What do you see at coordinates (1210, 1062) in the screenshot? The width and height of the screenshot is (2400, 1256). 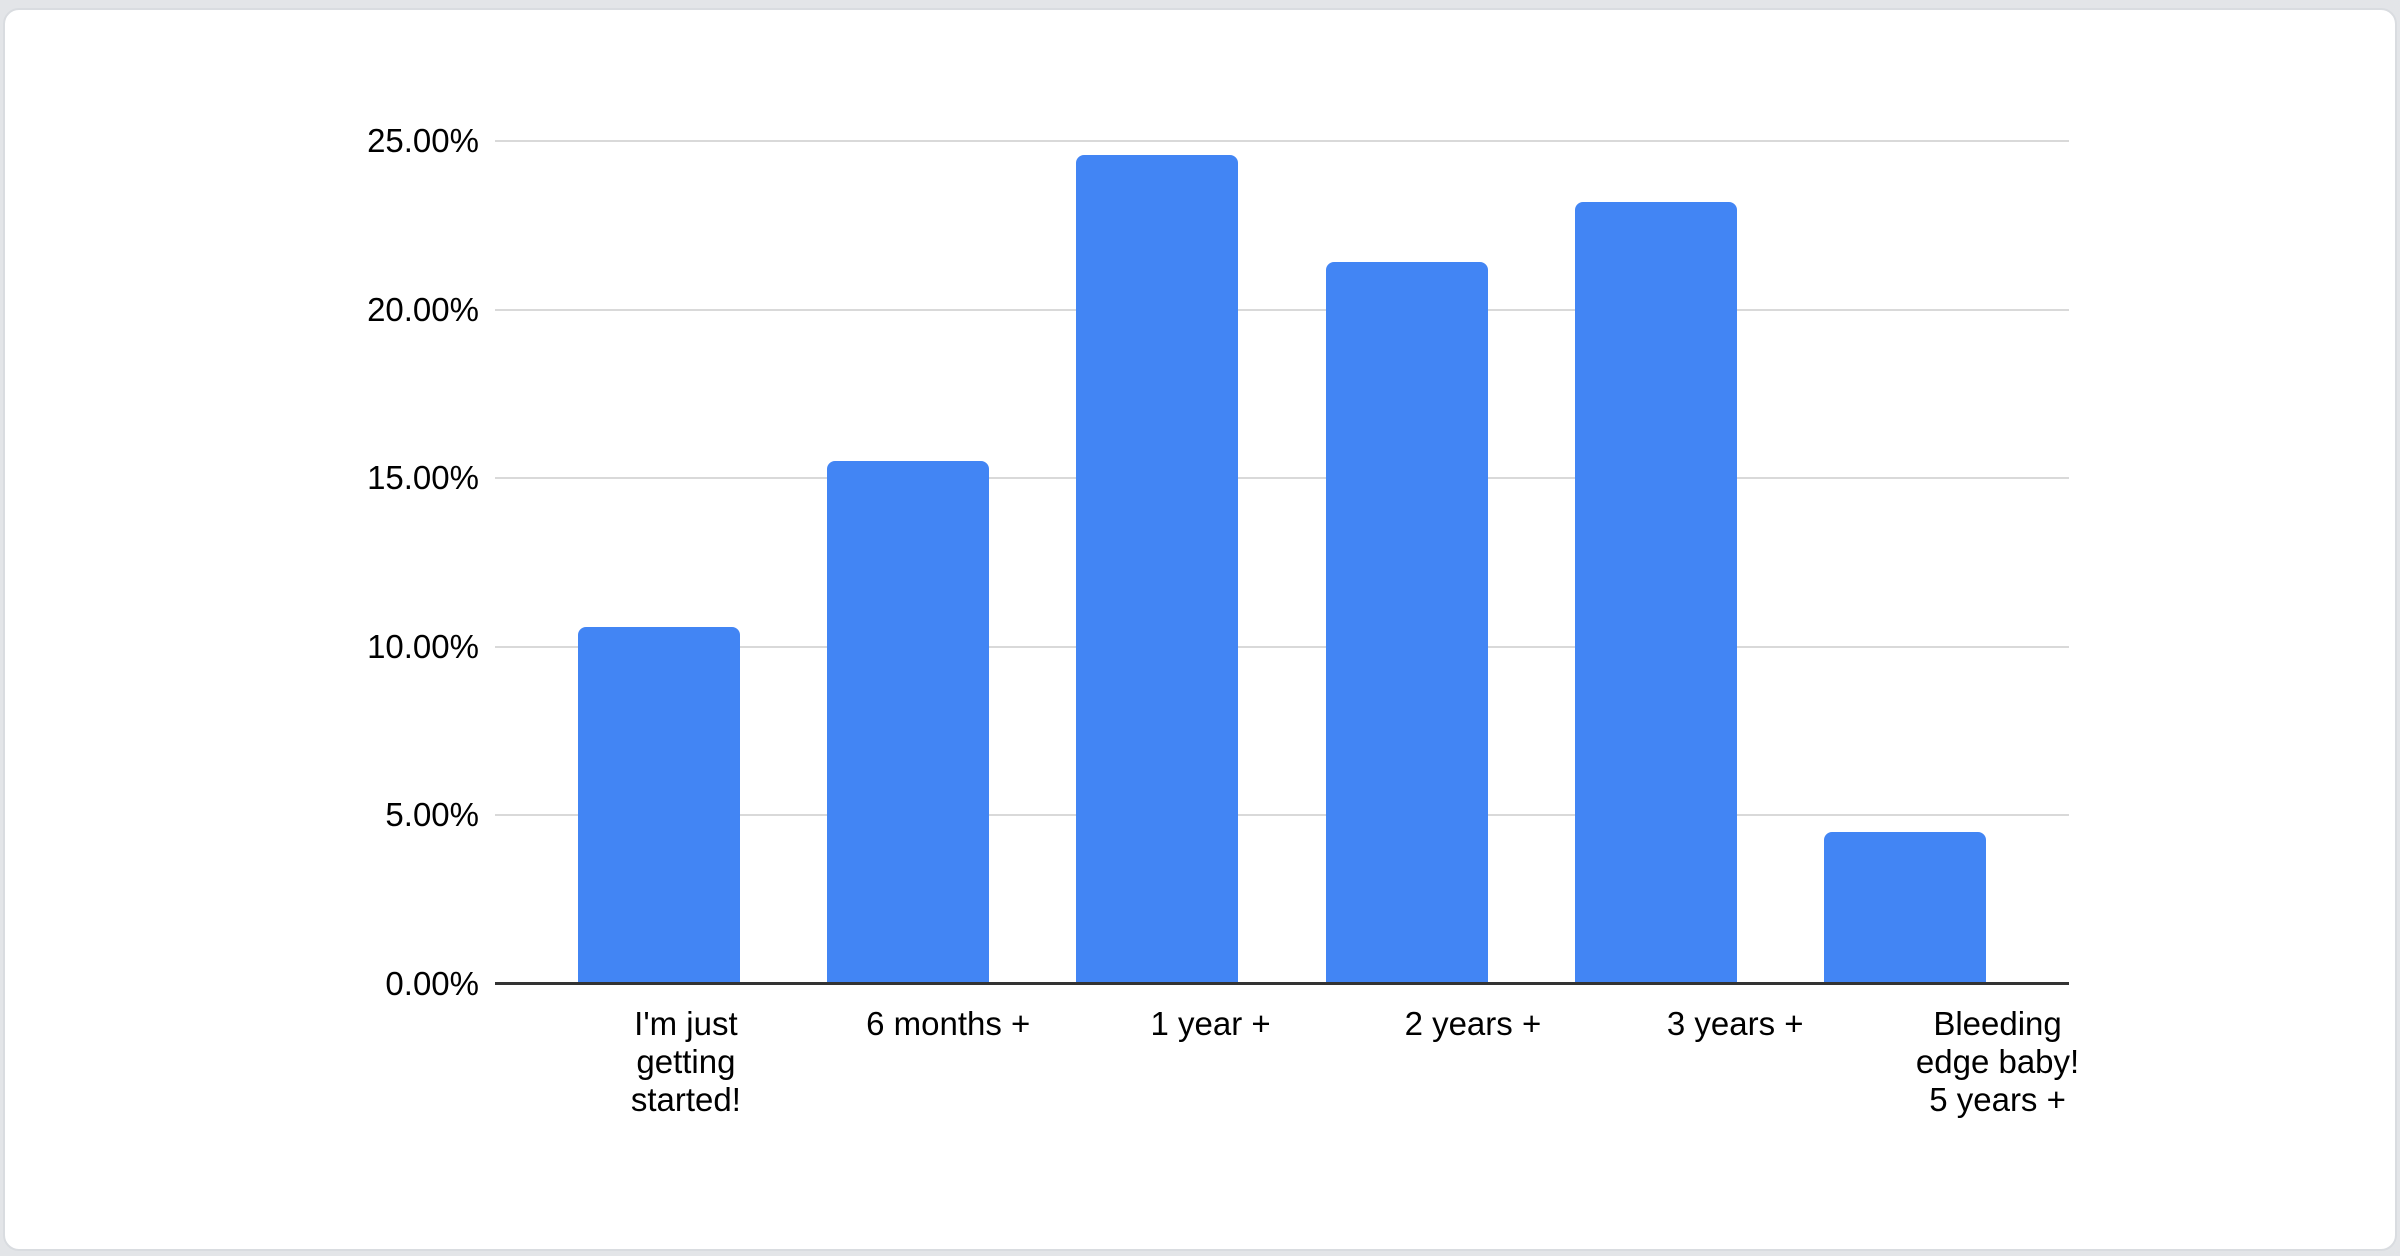 I see `x-category-label: 1 year +` at bounding box center [1210, 1062].